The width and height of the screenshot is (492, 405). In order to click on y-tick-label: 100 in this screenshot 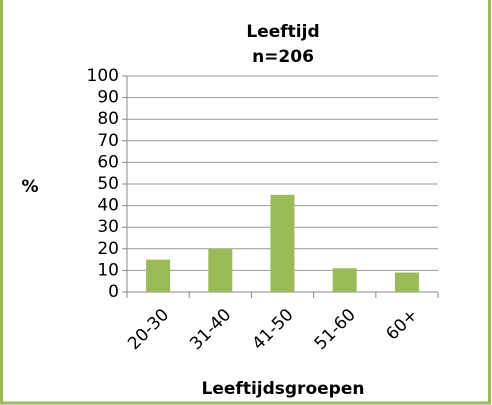, I will do `click(103, 76)`.